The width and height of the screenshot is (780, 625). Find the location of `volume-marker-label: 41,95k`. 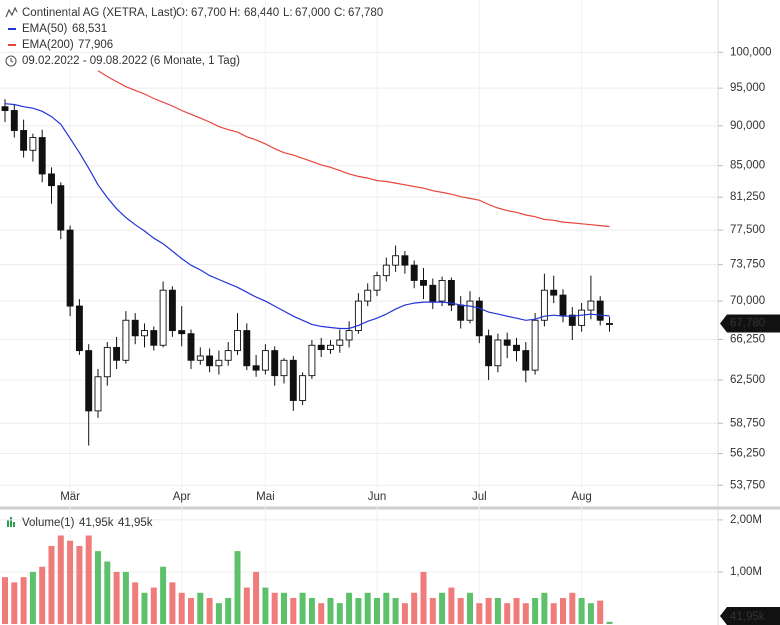

volume-marker-label: 41,95k is located at coordinates (747, 617).